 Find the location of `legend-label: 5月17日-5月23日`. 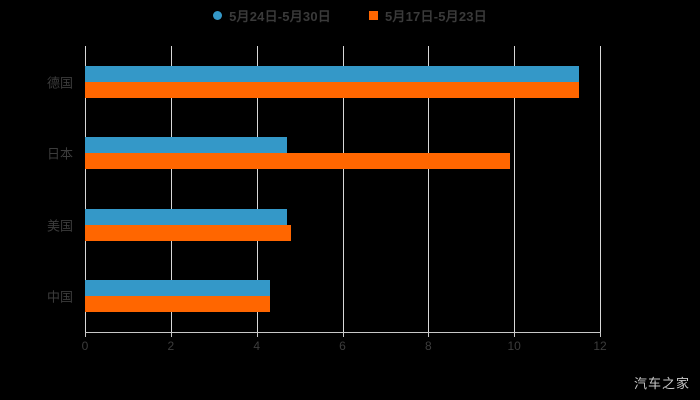

legend-label: 5月17日-5月23日 is located at coordinates (436, 16).